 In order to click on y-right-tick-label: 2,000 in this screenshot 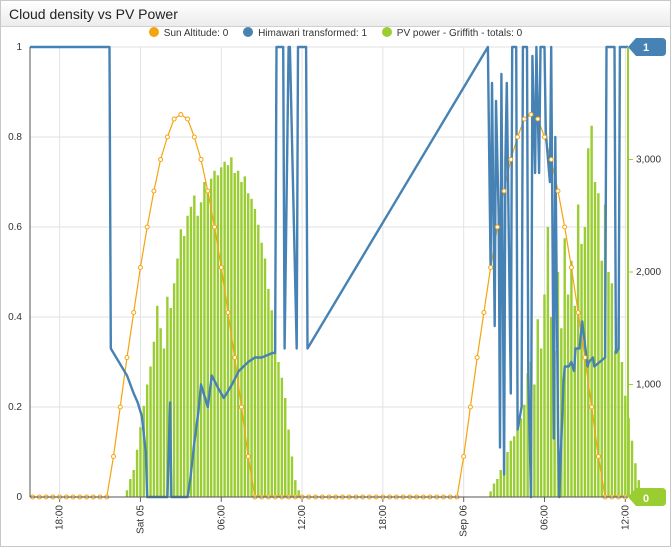, I will do `click(648, 272)`.